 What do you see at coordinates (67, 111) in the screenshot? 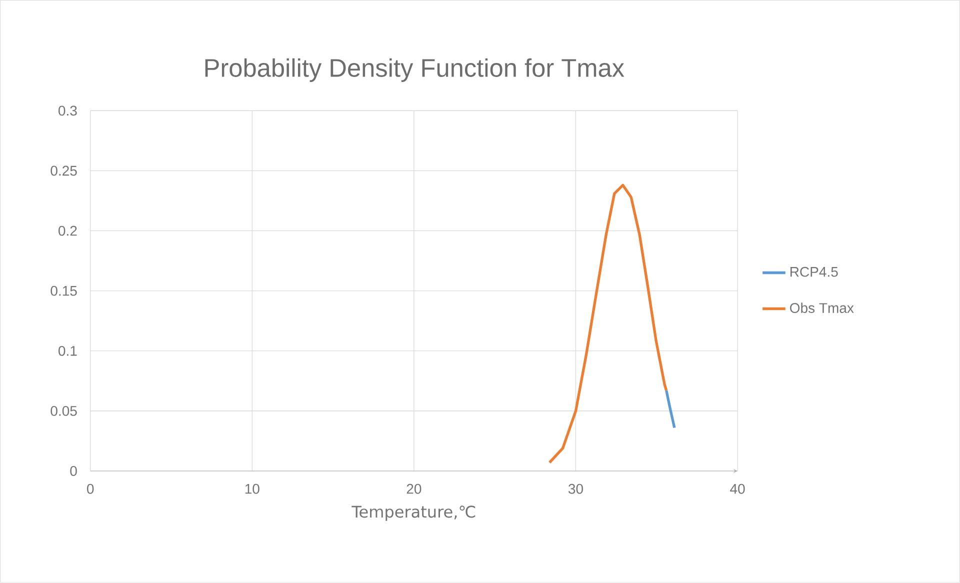
I see `y-tick-label: 0.3` at bounding box center [67, 111].